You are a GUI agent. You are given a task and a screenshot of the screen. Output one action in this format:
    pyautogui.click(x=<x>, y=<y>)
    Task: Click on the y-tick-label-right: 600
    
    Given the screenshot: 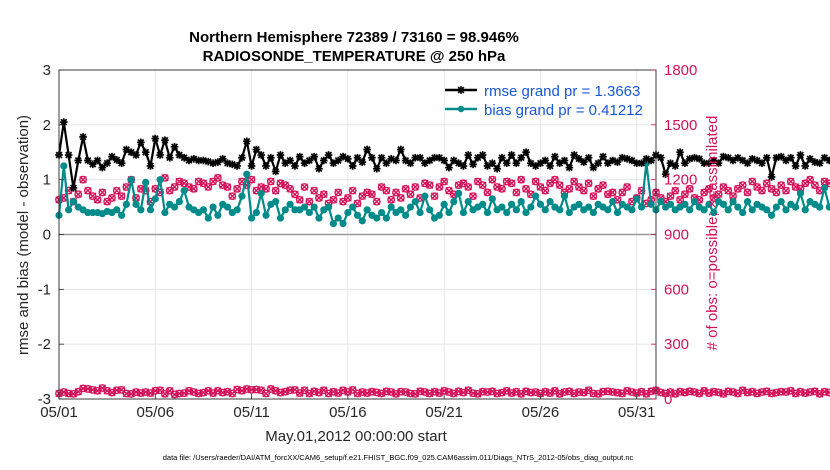 What is the action you would take?
    pyautogui.click(x=676, y=289)
    